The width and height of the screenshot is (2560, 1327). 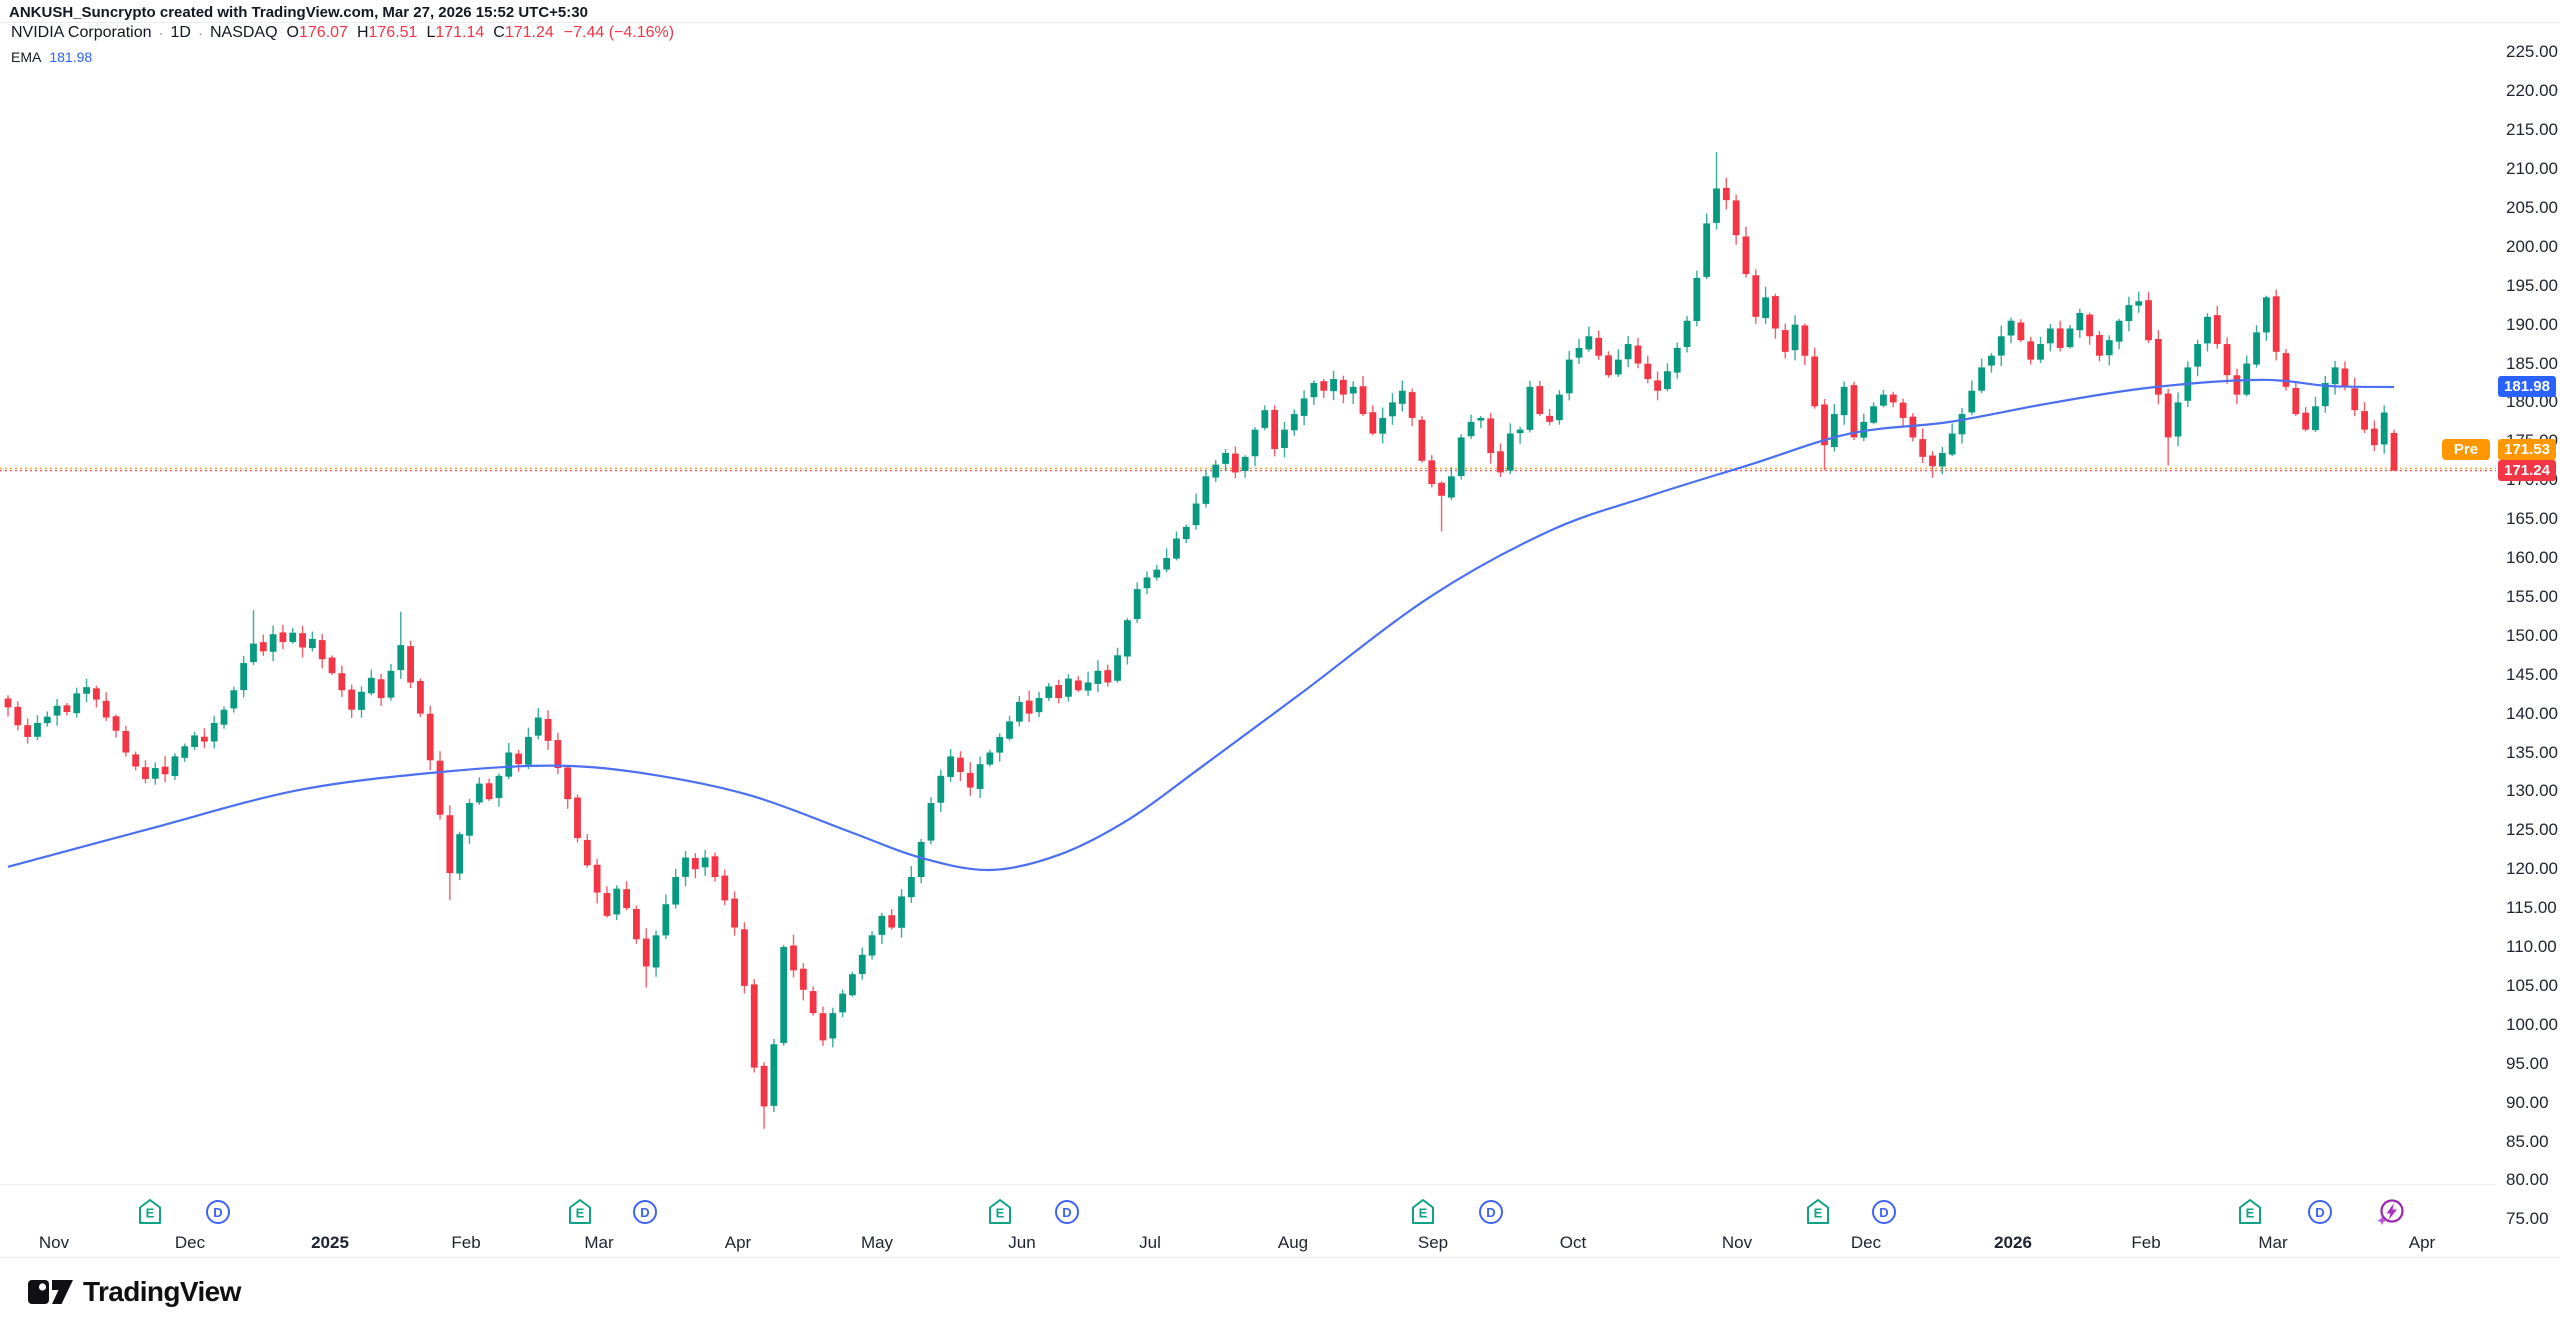 What do you see at coordinates (2532, 791) in the screenshot?
I see `price-tick-label: 130.00` at bounding box center [2532, 791].